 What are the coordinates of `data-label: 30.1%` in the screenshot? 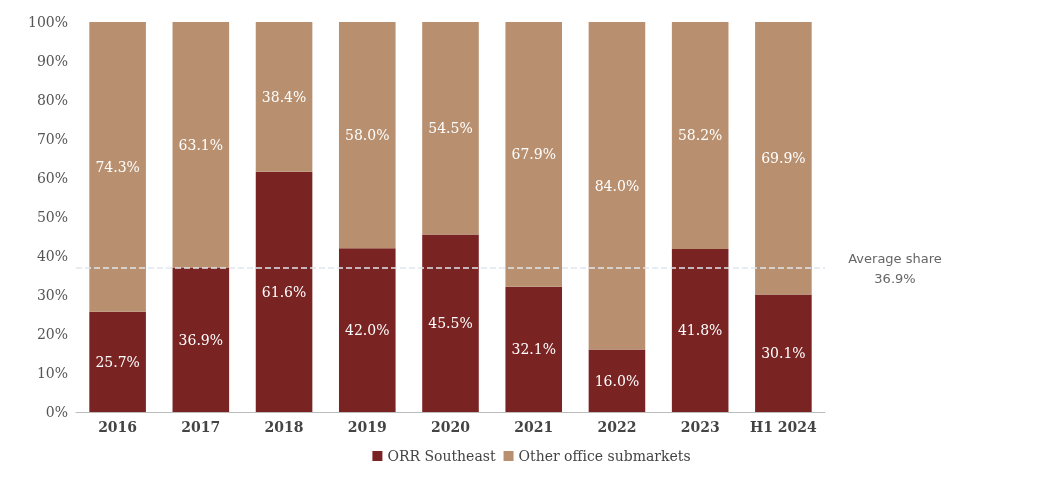 It's located at (783, 353).